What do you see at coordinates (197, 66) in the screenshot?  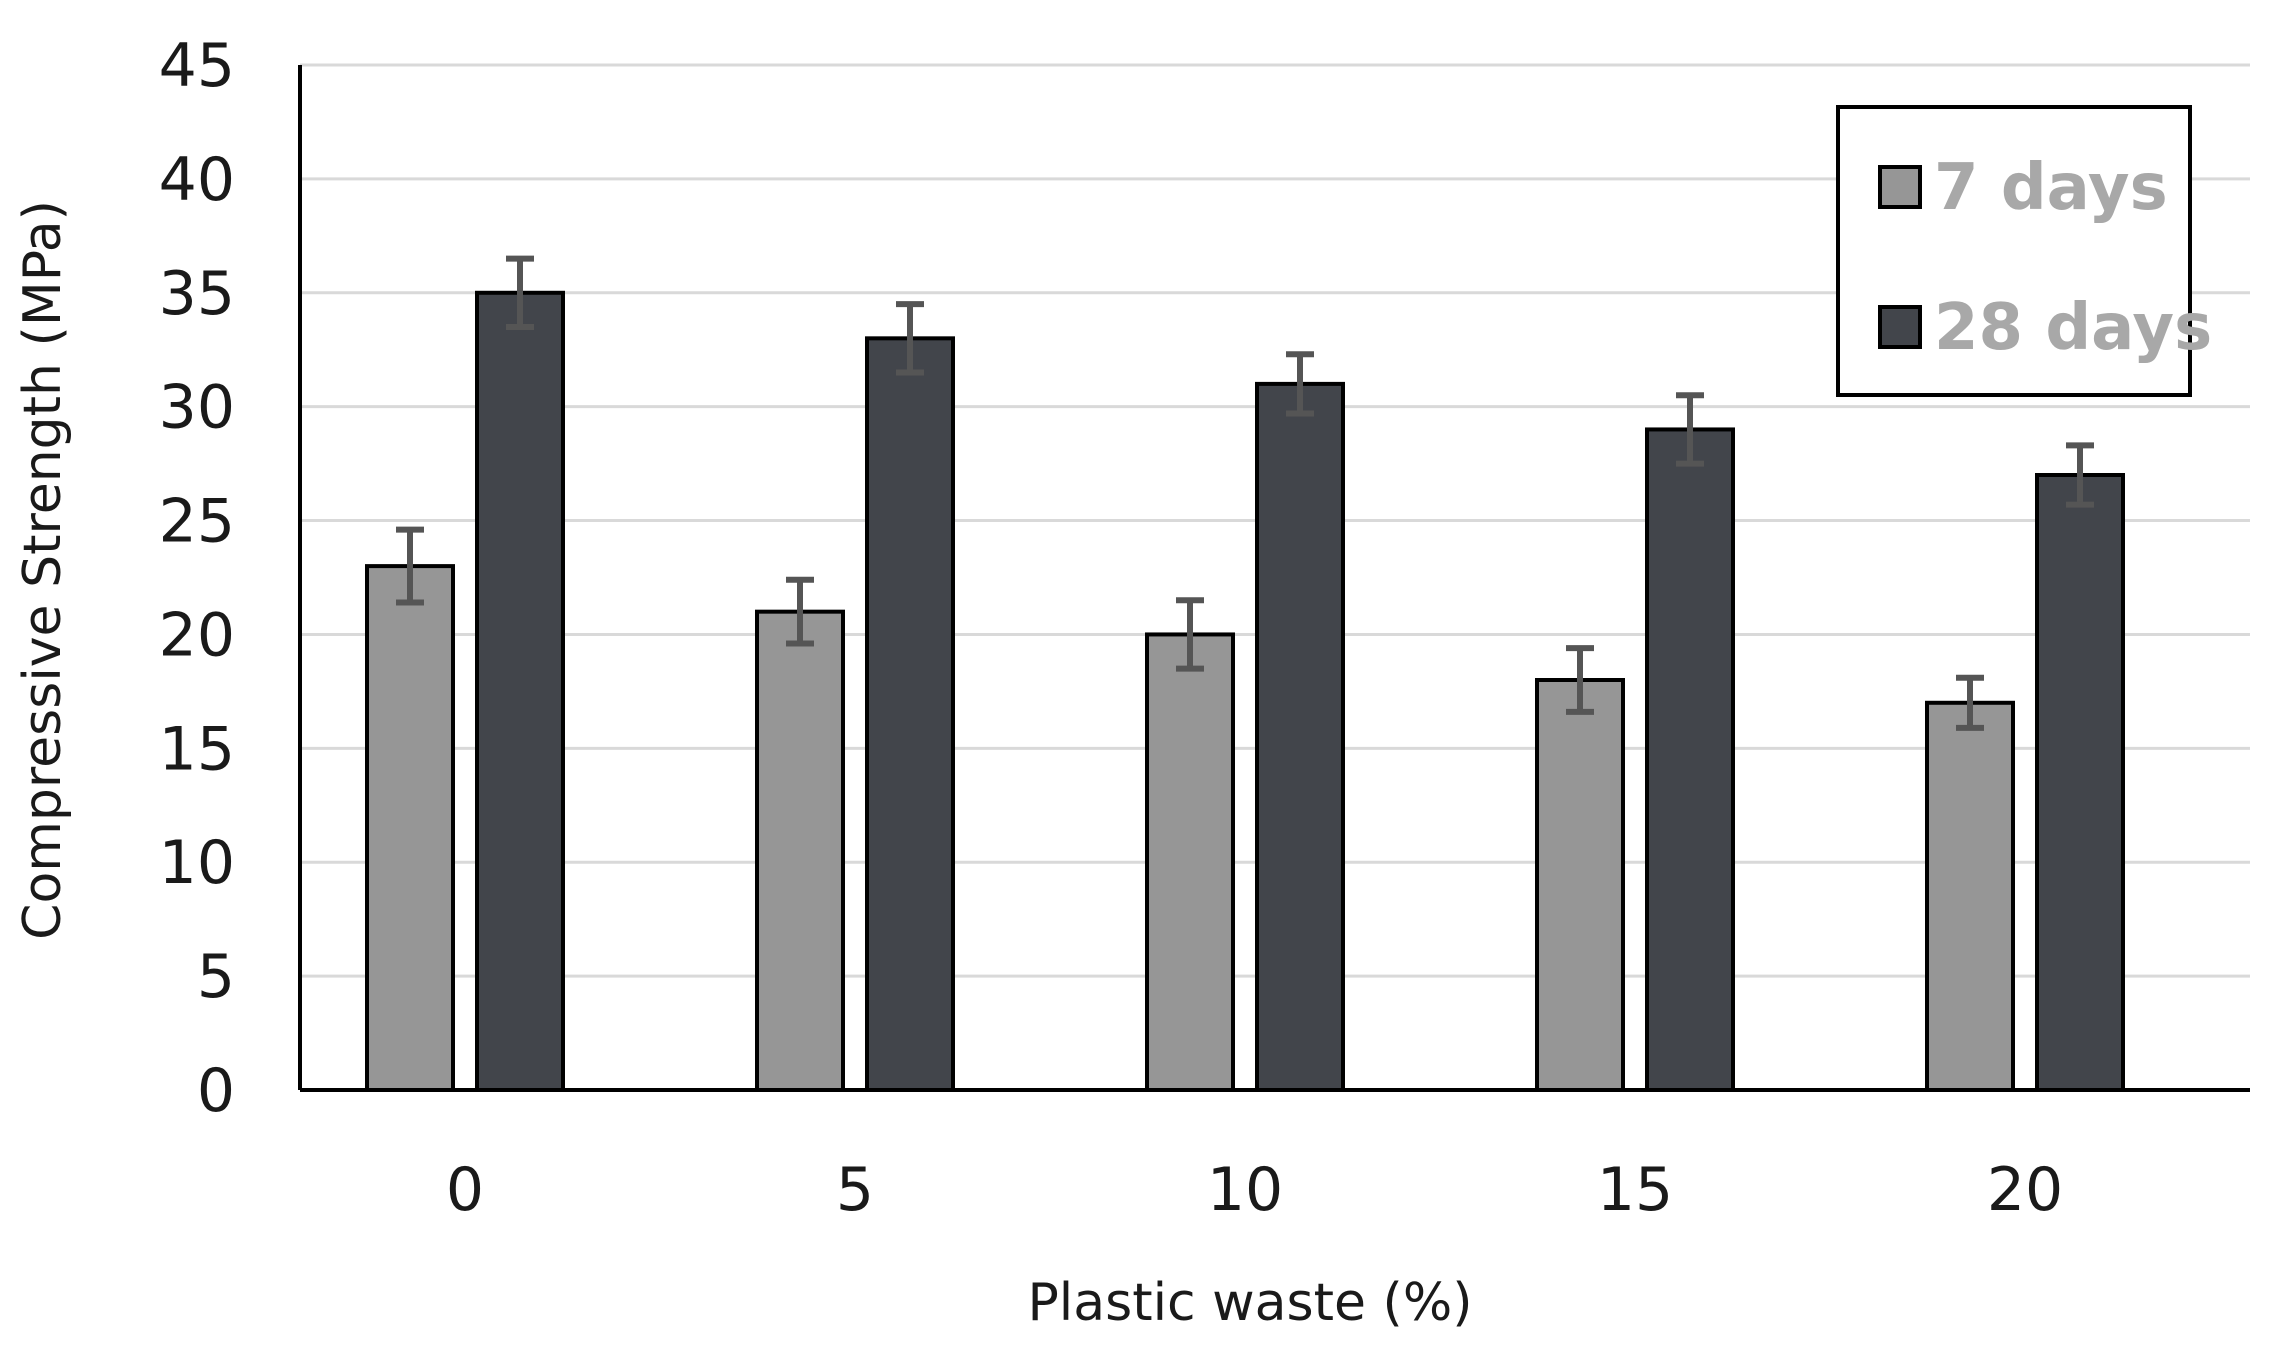 I see `y-tick-label: 45` at bounding box center [197, 66].